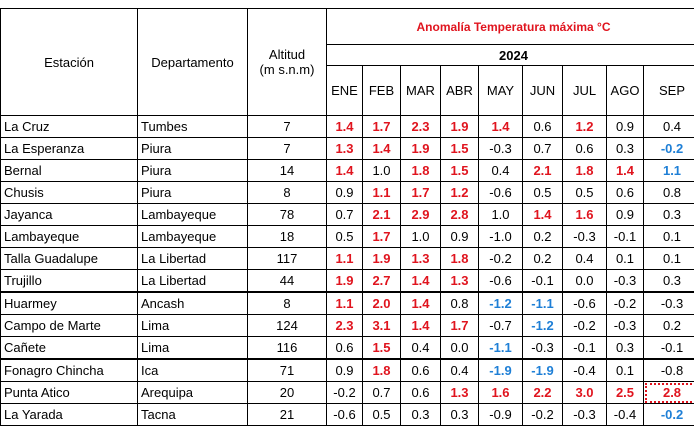  What do you see at coordinates (344, 214) in the screenshot?
I see `anomaly-value: 0.7` at bounding box center [344, 214].